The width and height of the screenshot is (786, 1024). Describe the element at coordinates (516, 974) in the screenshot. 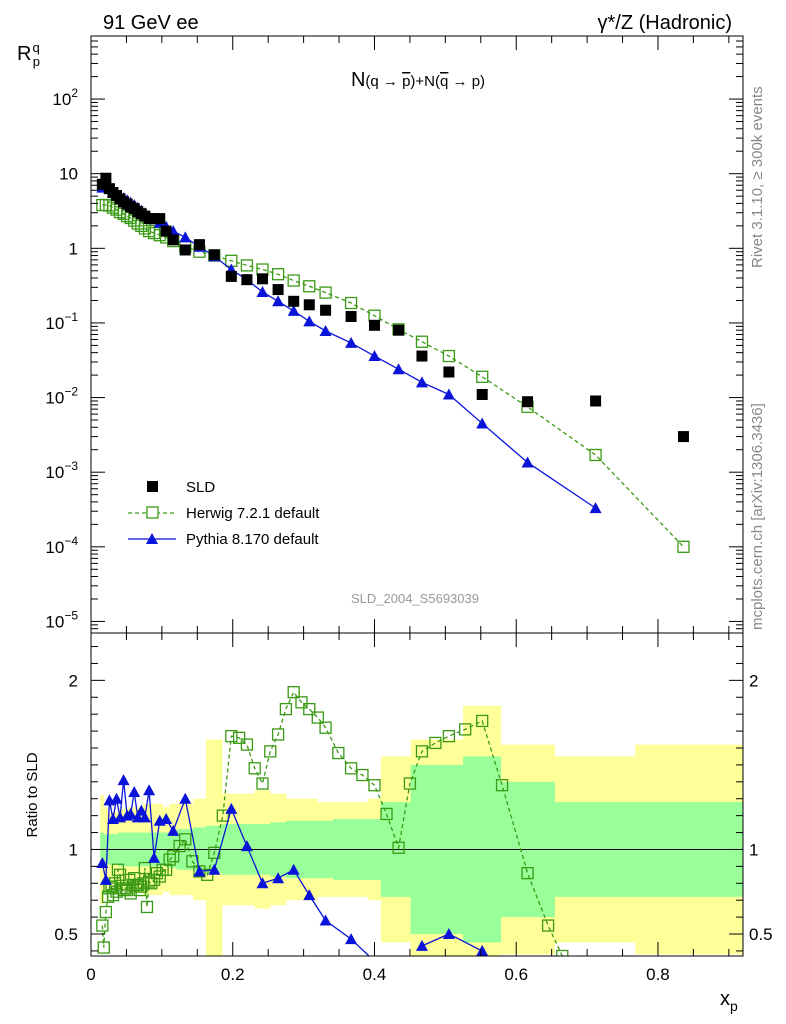

I see `x-tick-label: 0.6` at that location.